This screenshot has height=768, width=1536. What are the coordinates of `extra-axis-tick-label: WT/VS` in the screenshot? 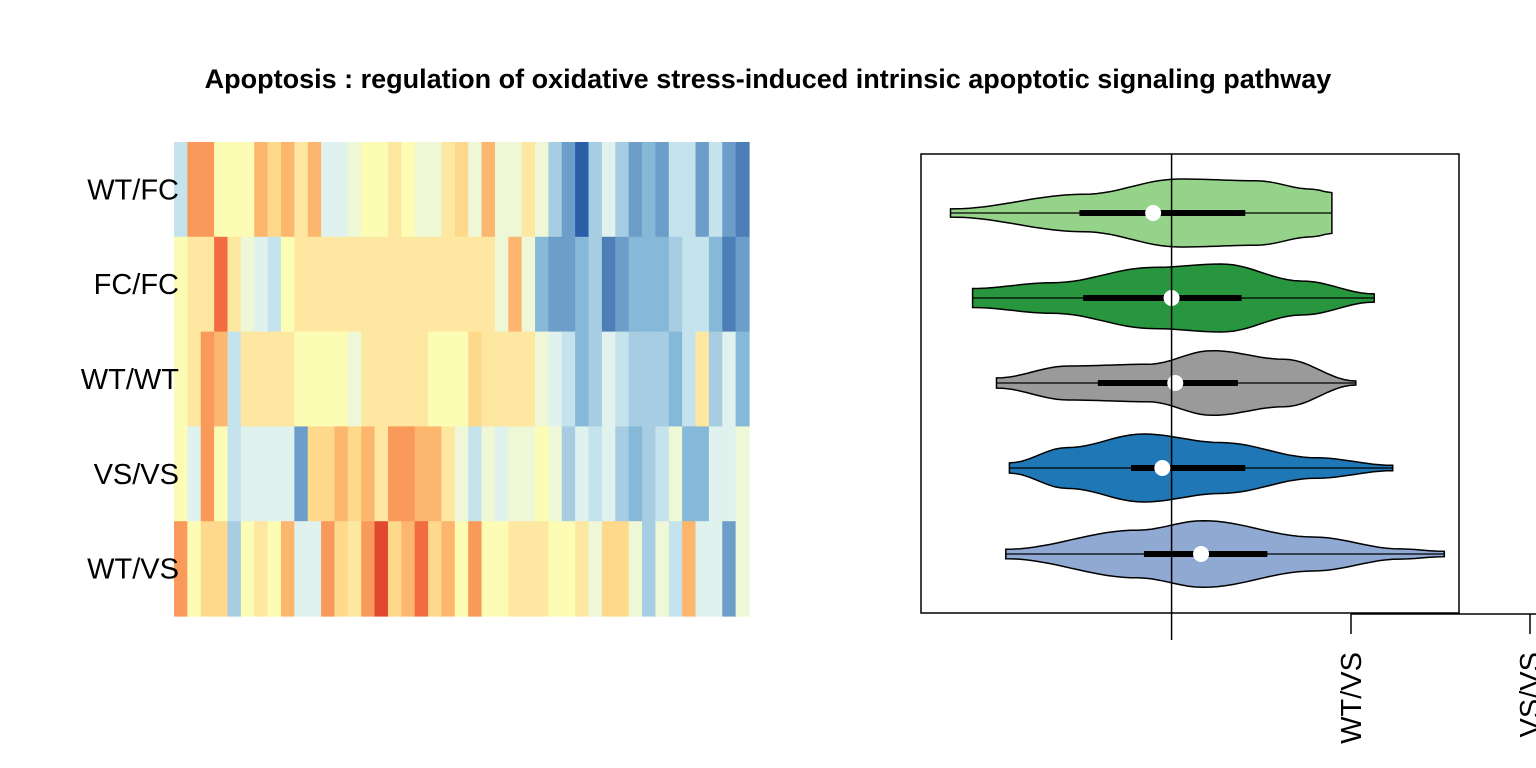 It's located at (1352, 698).